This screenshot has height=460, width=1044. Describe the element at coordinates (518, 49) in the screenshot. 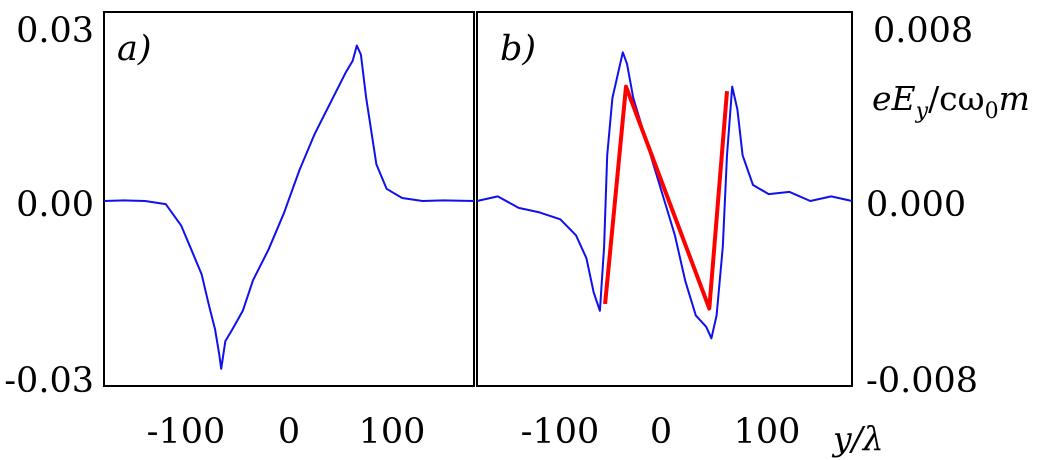

I see `panel-b-label: b)` at that location.